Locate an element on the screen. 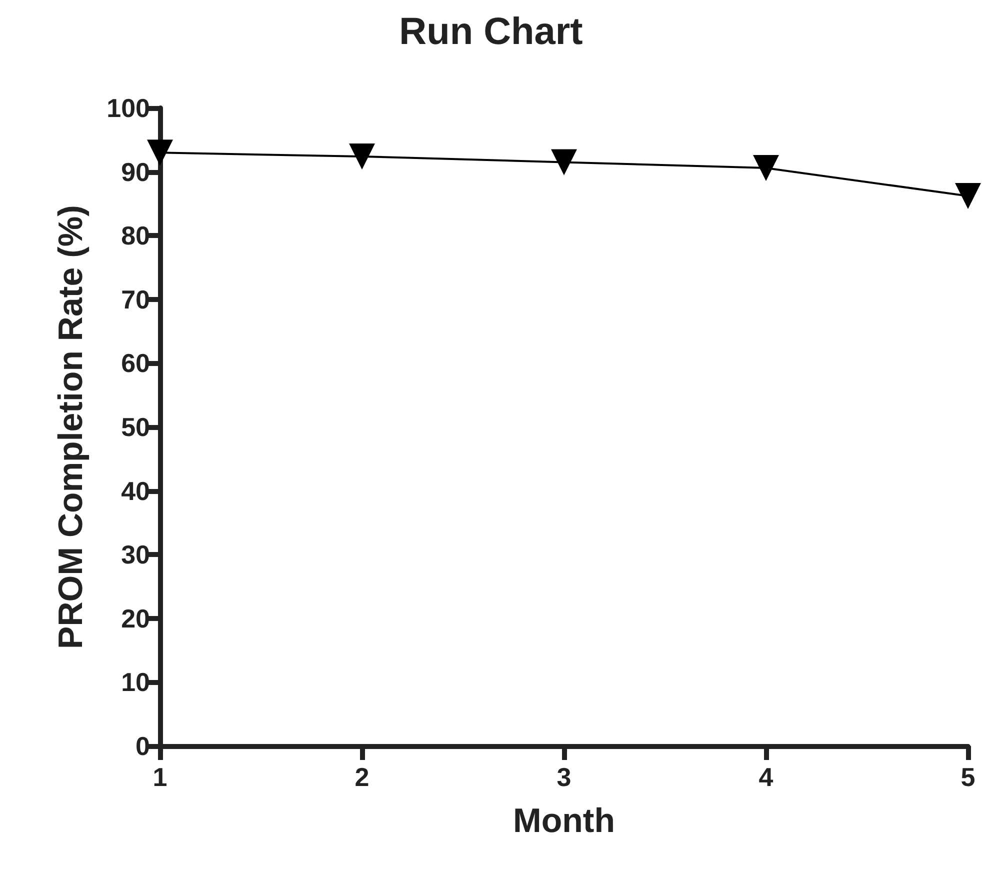 The image size is (982, 879). x-tick-label: 5 is located at coordinates (968, 777).